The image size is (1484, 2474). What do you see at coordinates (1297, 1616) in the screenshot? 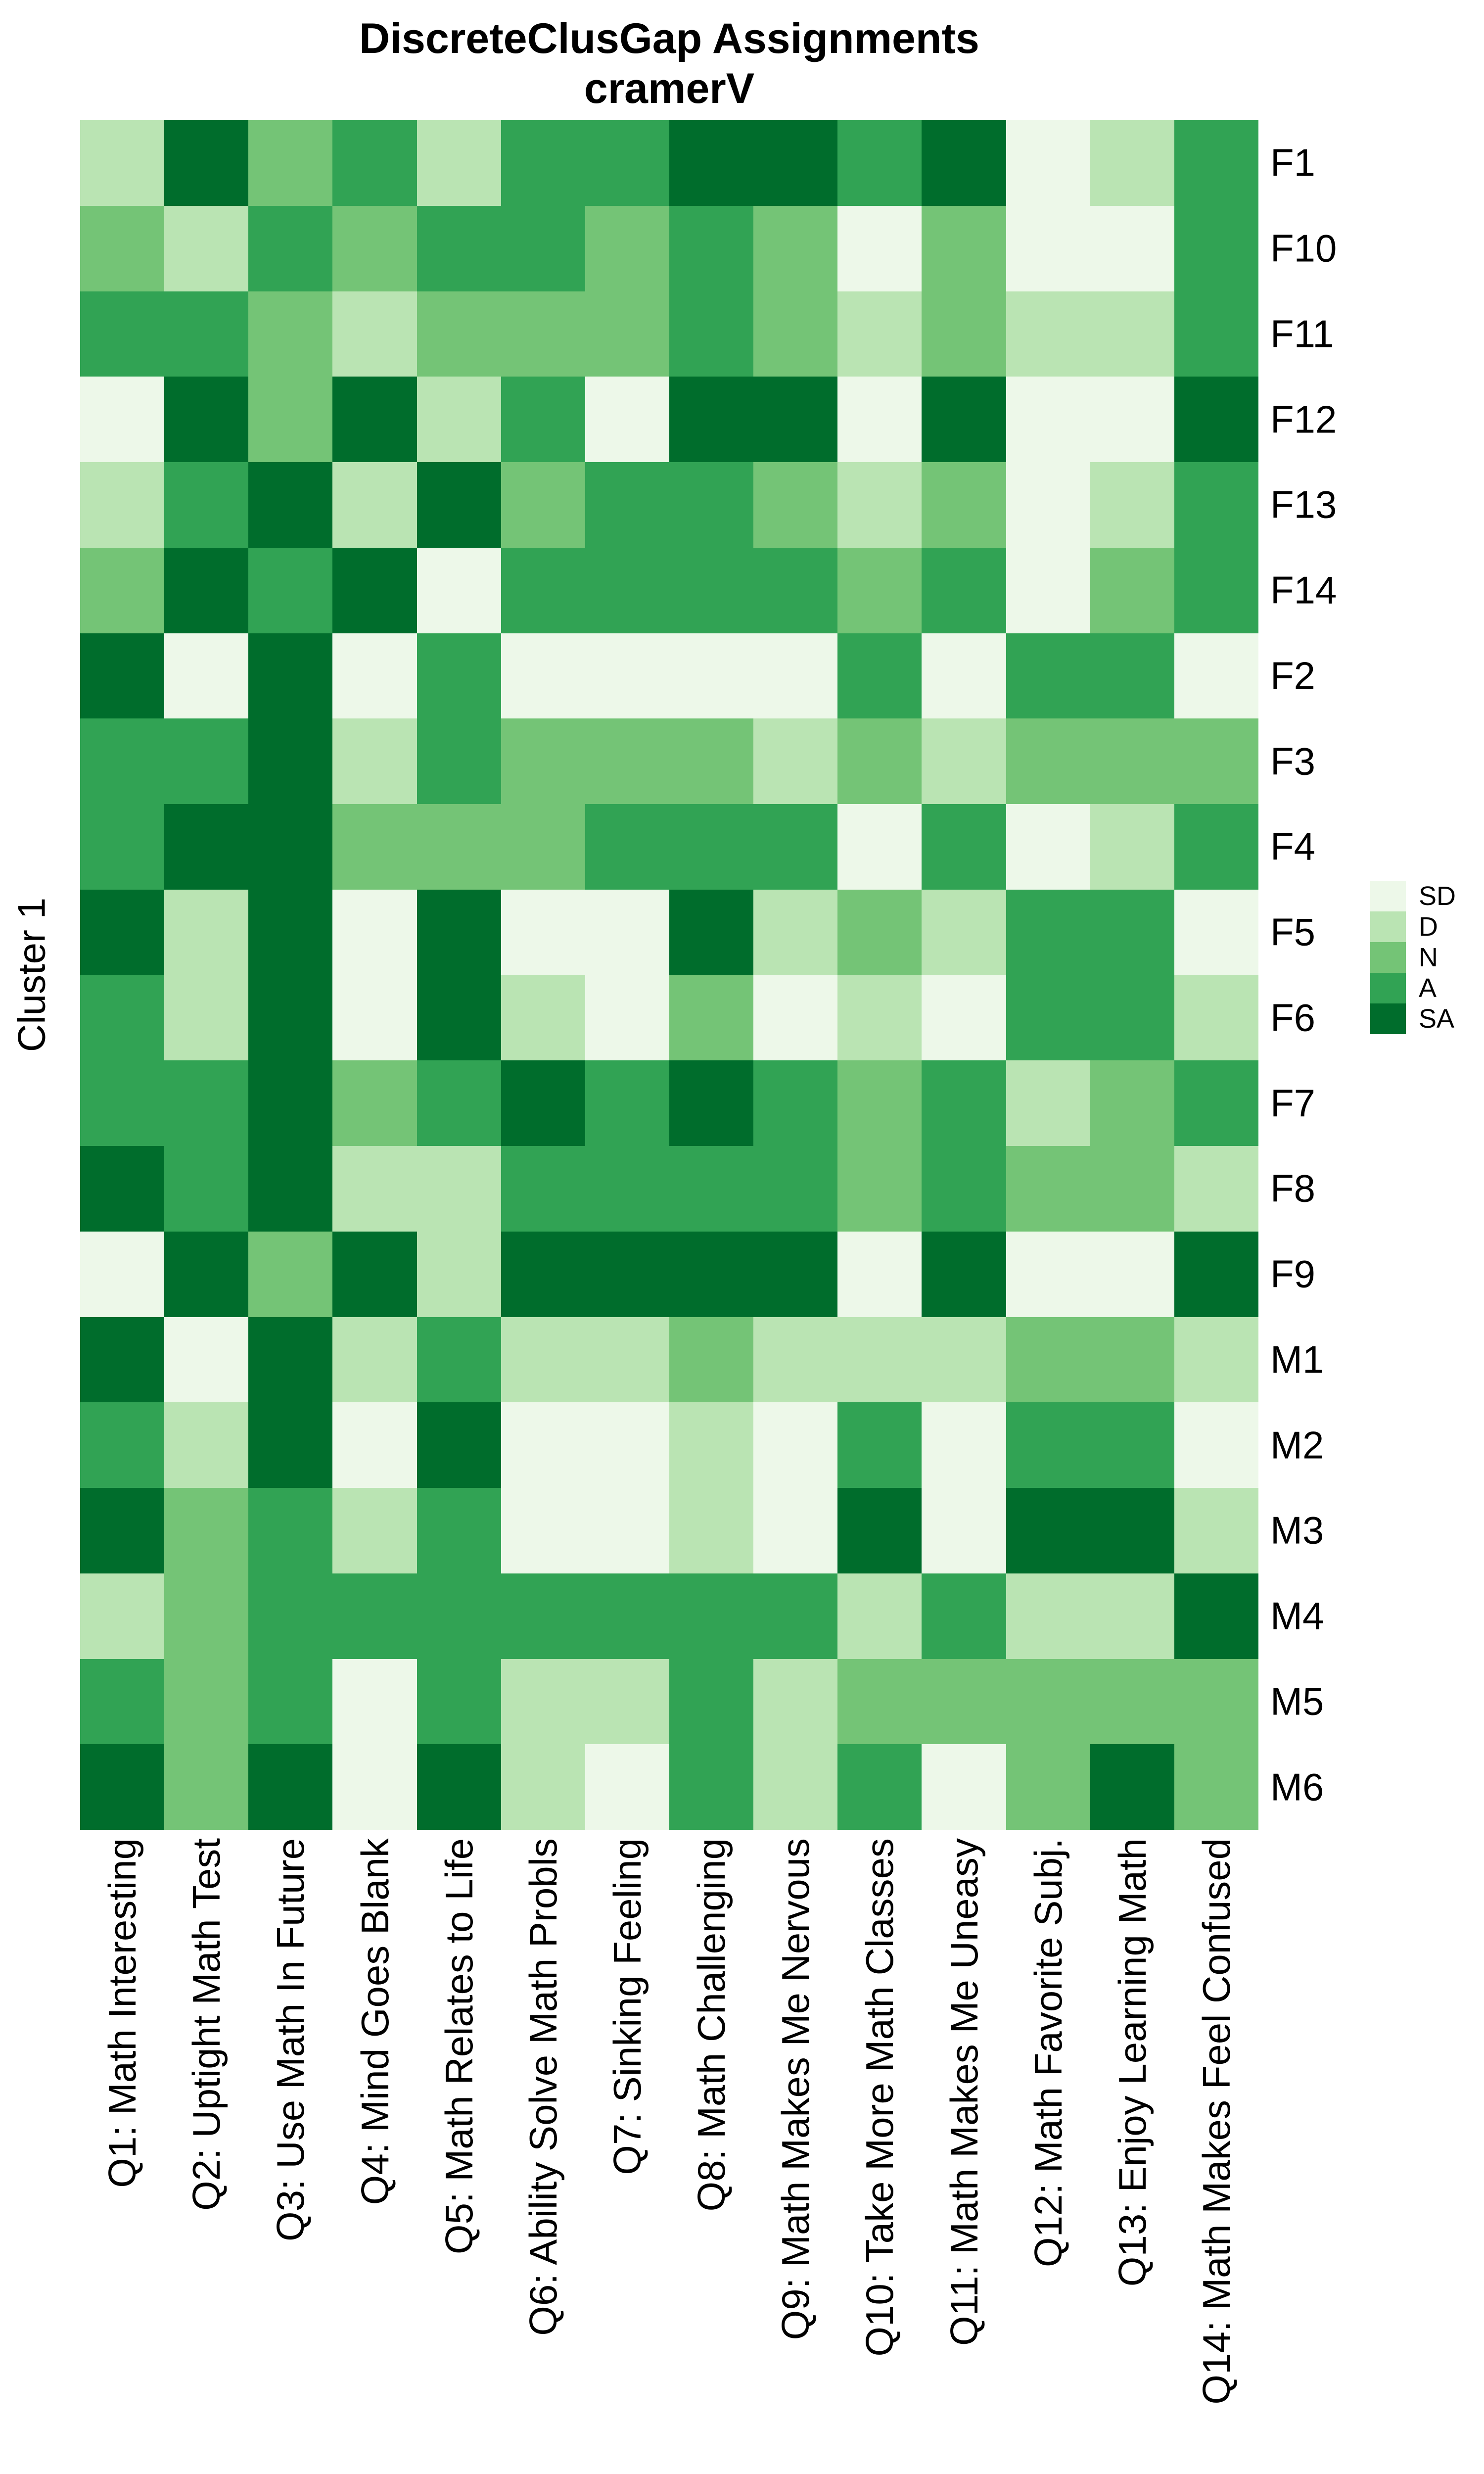
I see `row-label: M4` at bounding box center [1297, 1616].